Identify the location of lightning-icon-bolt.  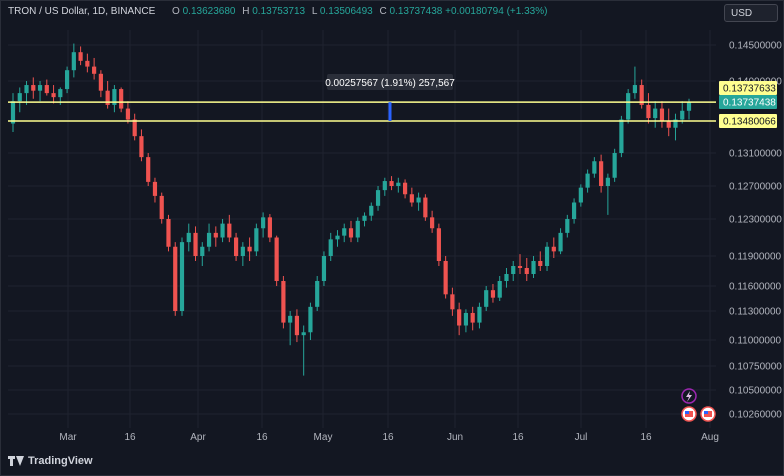
(689, 396).